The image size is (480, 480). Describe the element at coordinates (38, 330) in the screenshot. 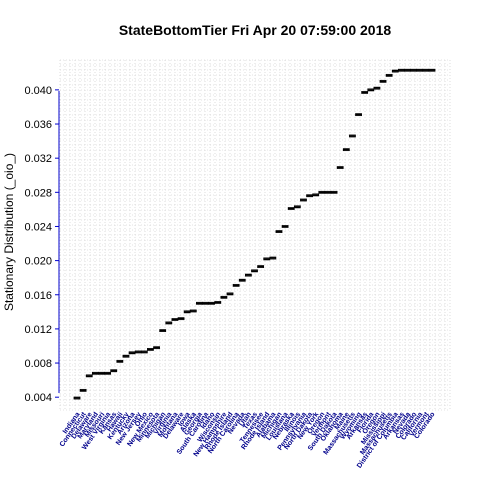

I see `y-tick-label: 0.012` at that location.